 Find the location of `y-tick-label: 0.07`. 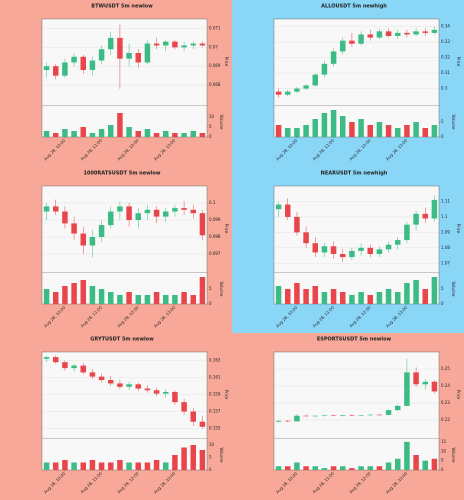

y-tick-label: 0.07 is located at coordinates (213, 46).